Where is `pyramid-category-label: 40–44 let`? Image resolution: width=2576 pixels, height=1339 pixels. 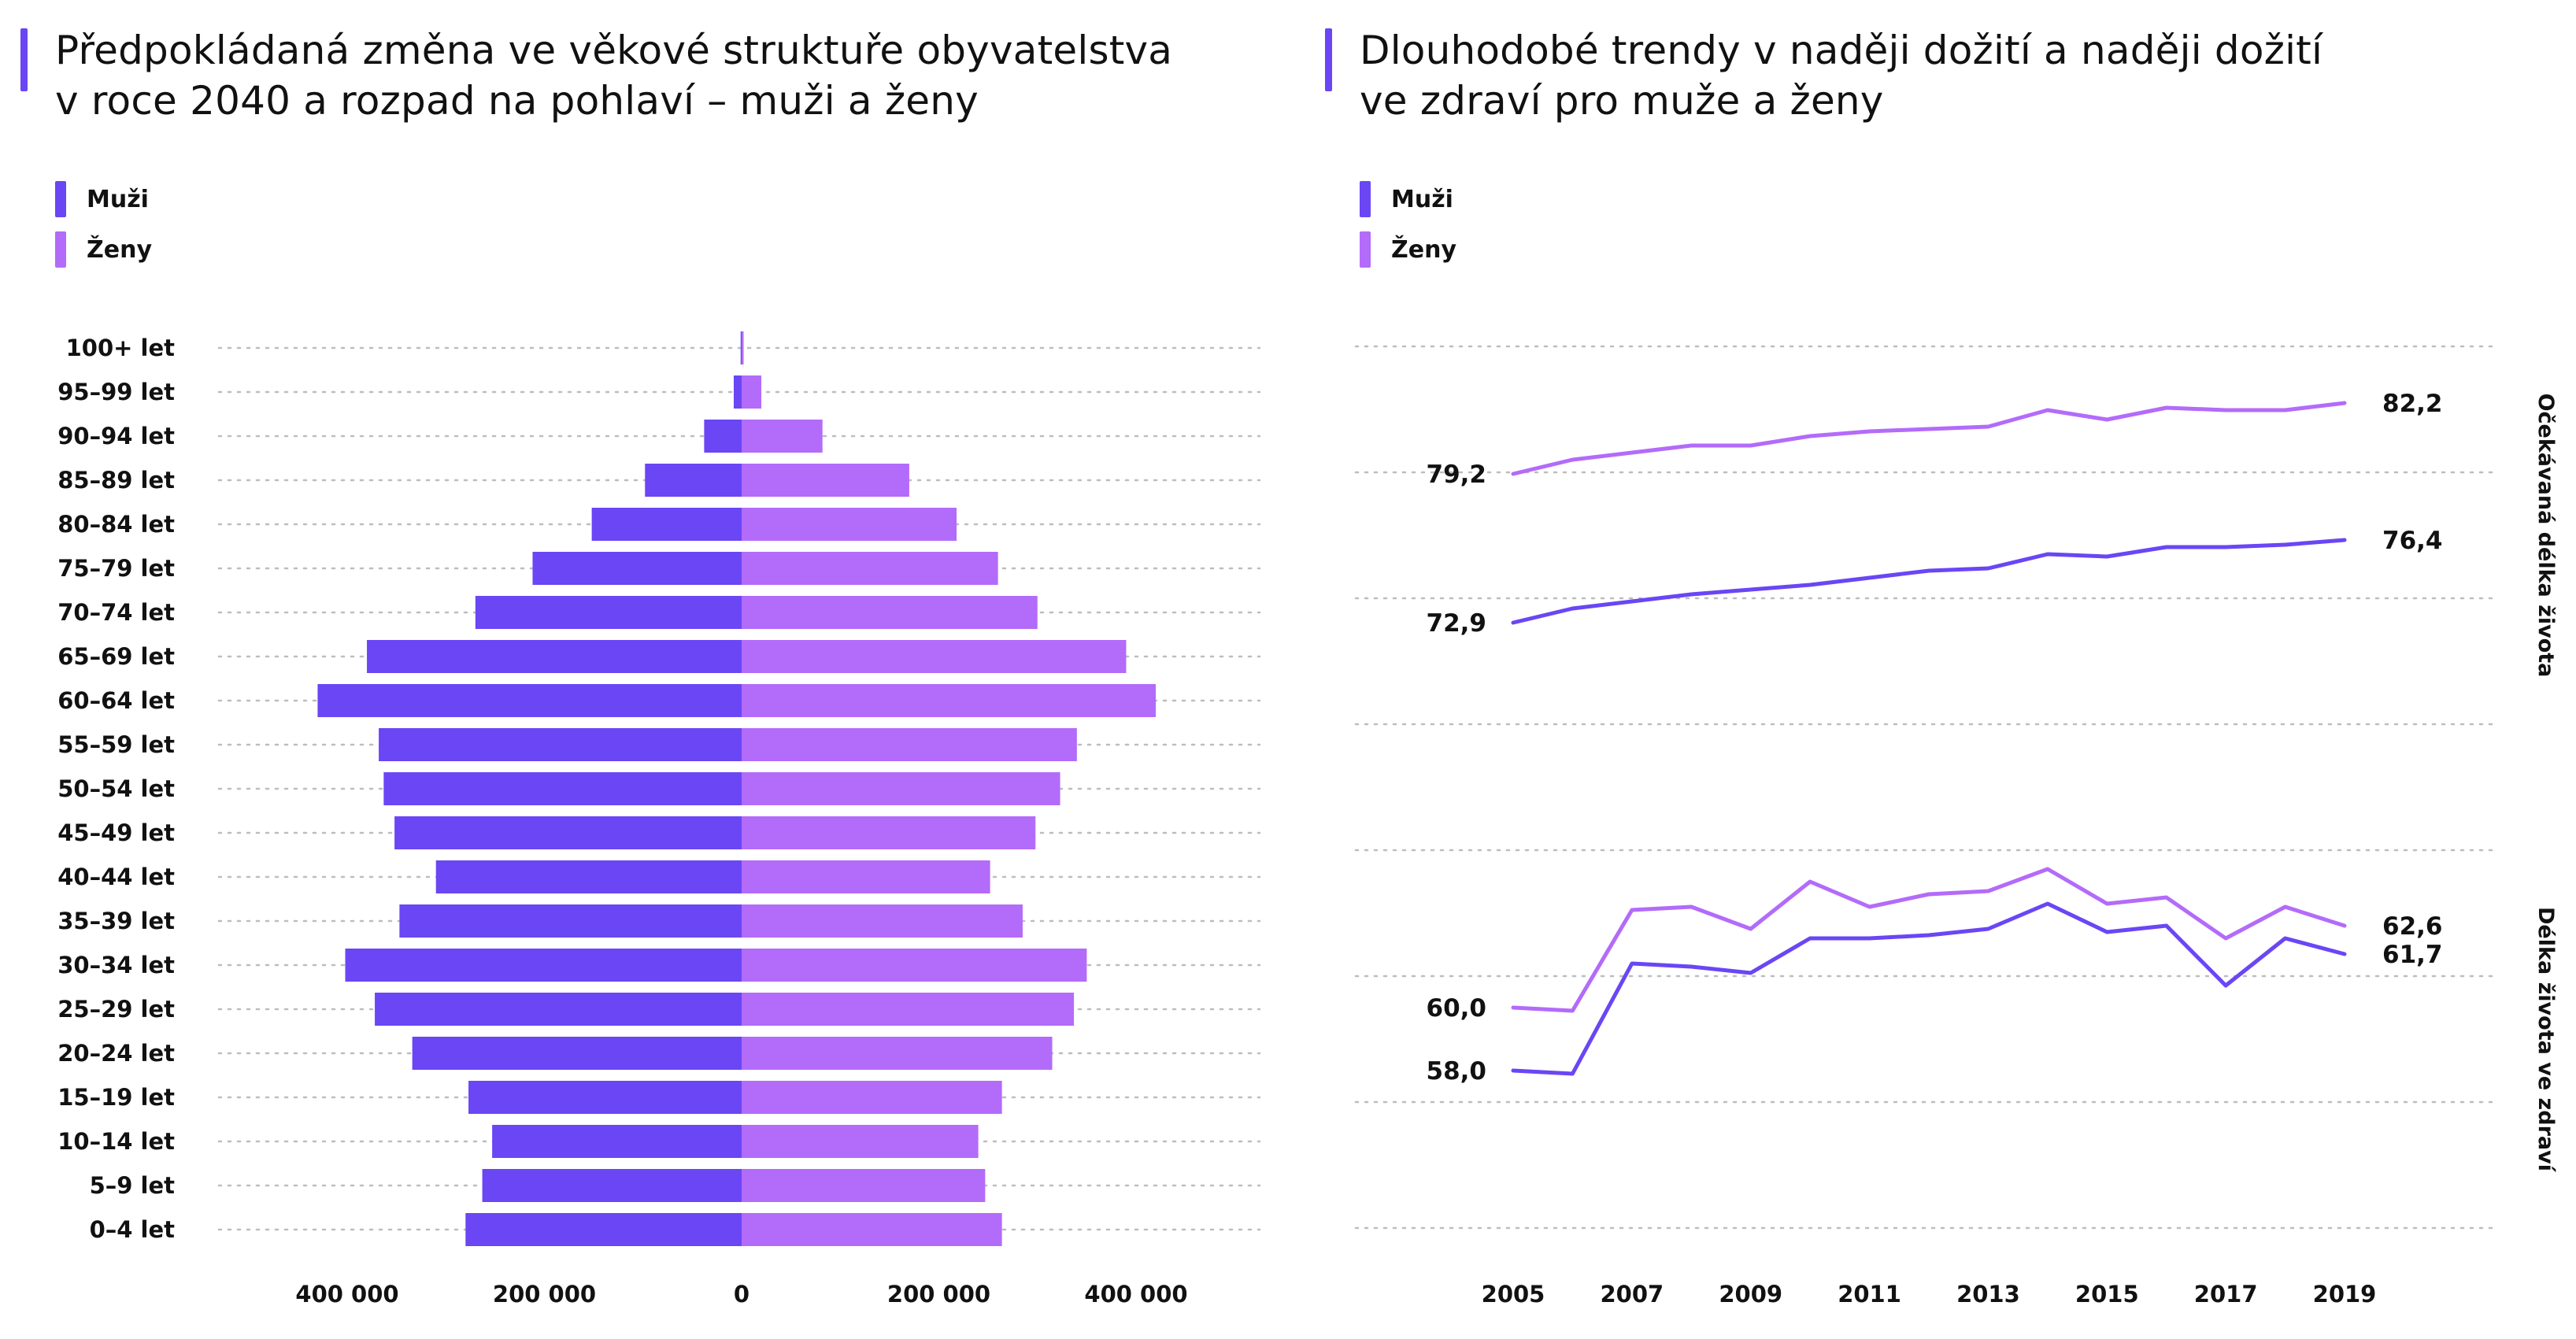 pyramid-category-label: 40–44 let is located at coordinates (116, 877).